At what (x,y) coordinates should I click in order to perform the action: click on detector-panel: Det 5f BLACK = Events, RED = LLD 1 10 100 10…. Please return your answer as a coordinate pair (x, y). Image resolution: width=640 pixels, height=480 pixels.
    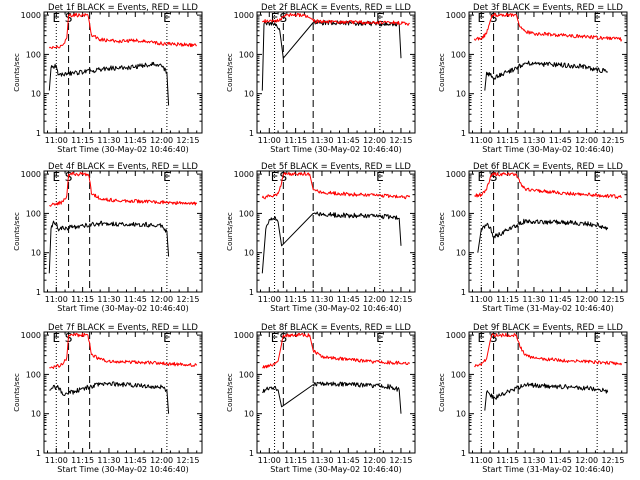
    Looking at the image, I should click on (321, 237).